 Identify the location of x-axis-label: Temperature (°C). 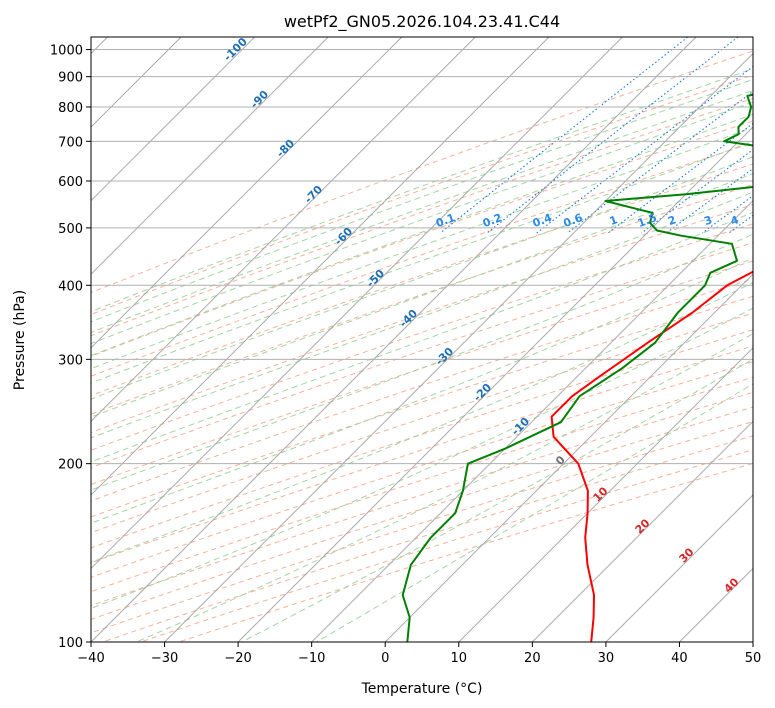
(422, 689).